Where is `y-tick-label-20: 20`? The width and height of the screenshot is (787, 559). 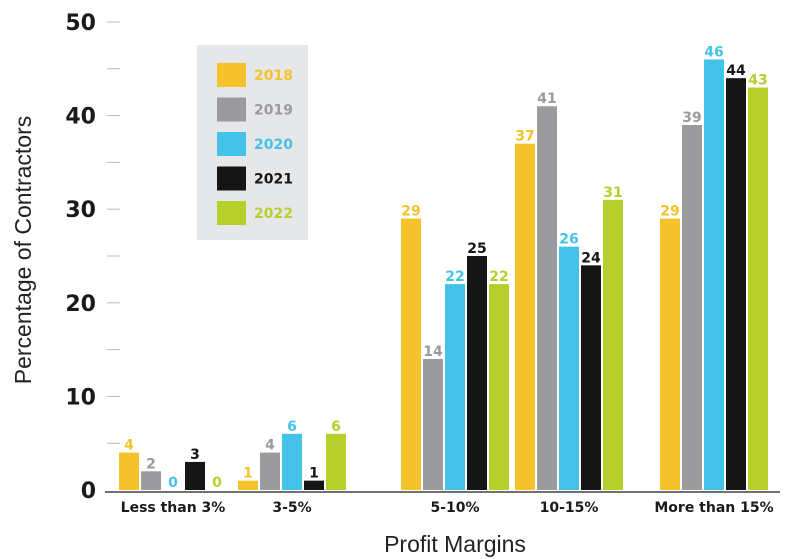
y-tick-label-20: 20 is located at coordinates (80, 304).